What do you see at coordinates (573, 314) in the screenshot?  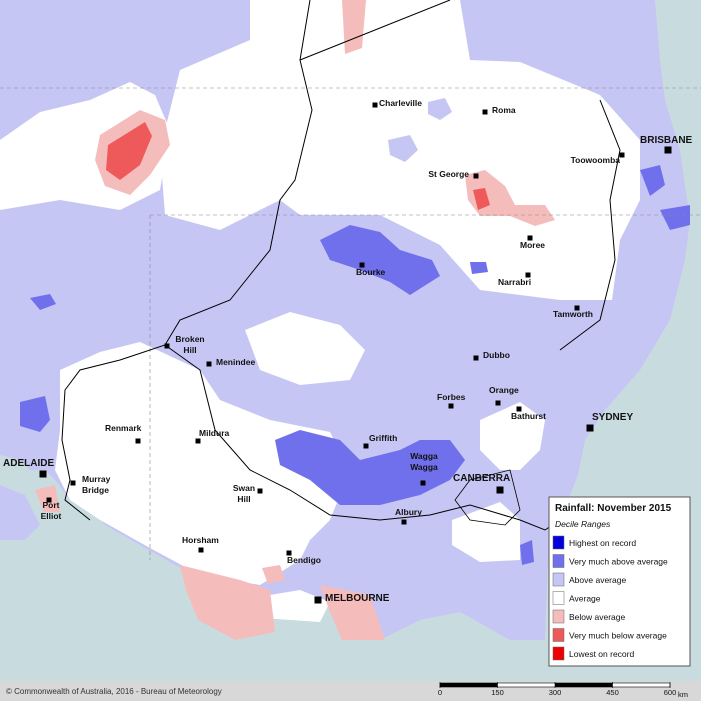 I see `town-label: Tamworth` at bounding box center [573, 314].